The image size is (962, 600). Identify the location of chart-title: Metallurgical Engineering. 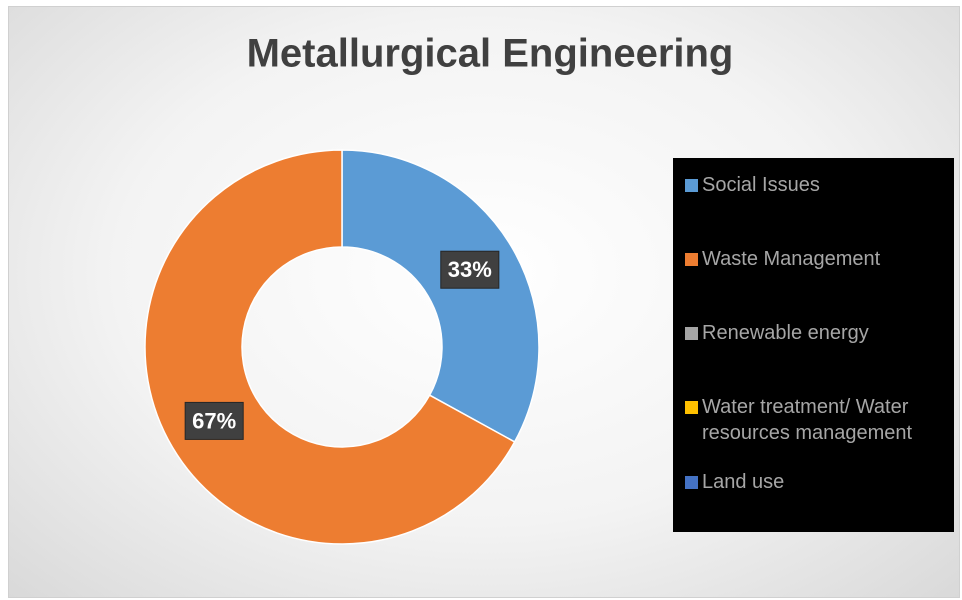
(490, 54).